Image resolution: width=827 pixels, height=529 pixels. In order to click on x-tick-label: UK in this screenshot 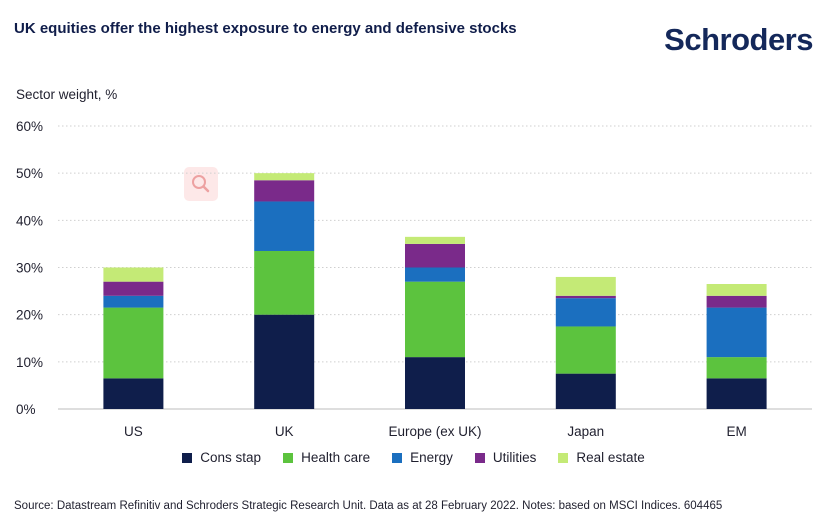, I will do `click(284, 431)`.